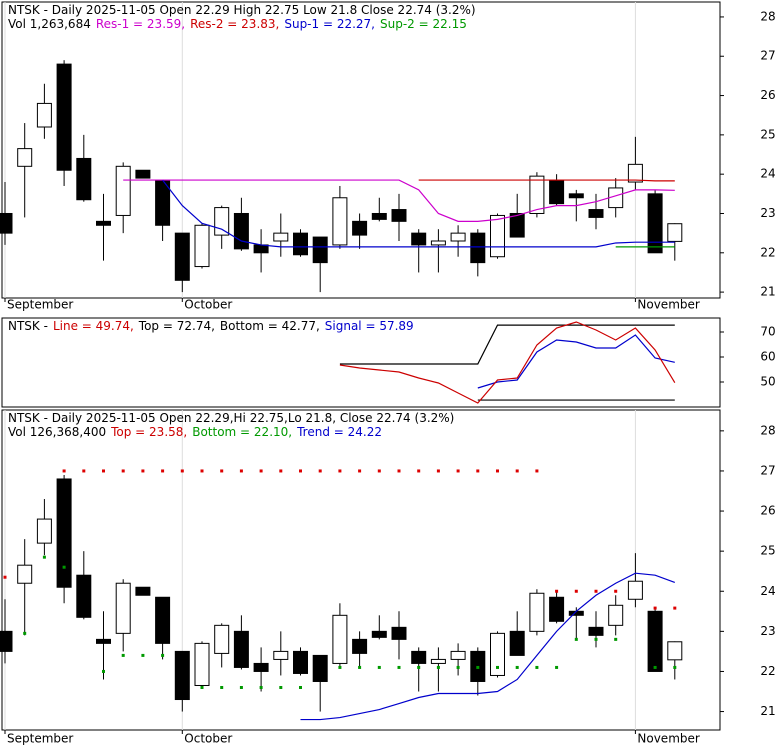 This screenshot has width=780, height=745. What do you see at coordinates (767, 174) in the screenshot?
I see `y-tick-label: 24` at bounding box center [767, 174].